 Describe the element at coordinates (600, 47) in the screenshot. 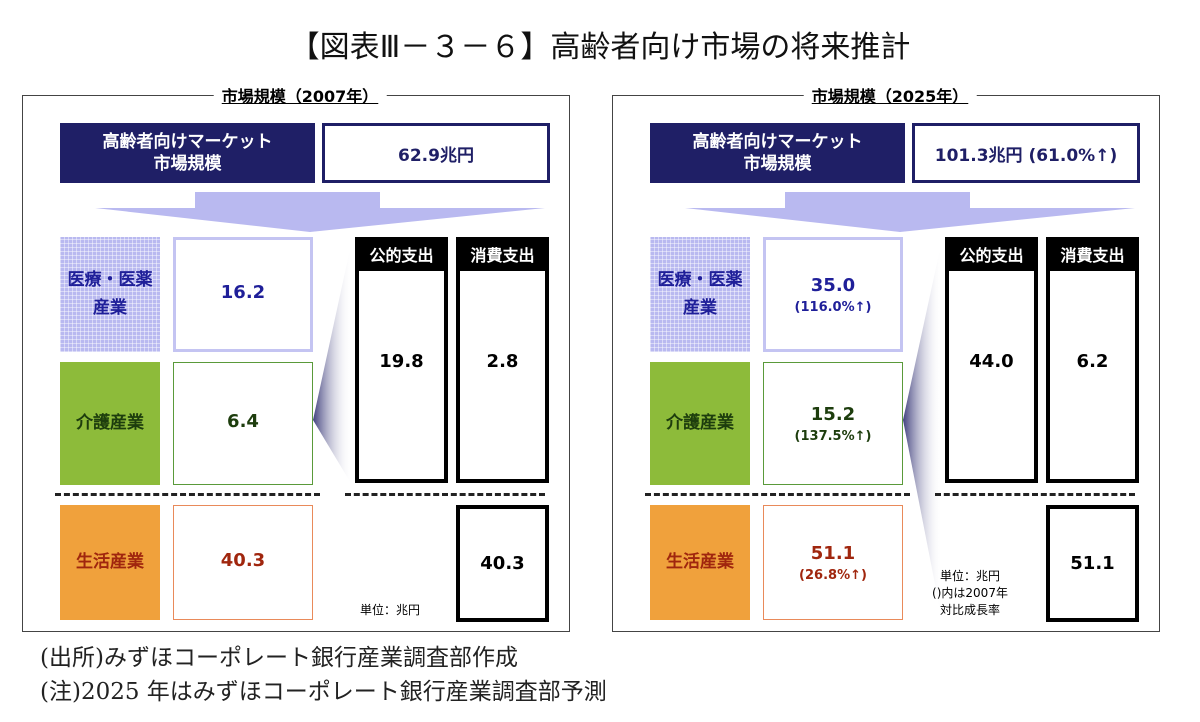

I see `figure-title: 【図表Ⅲ－３－６】高齢者向け市場の将来推計` at that location.